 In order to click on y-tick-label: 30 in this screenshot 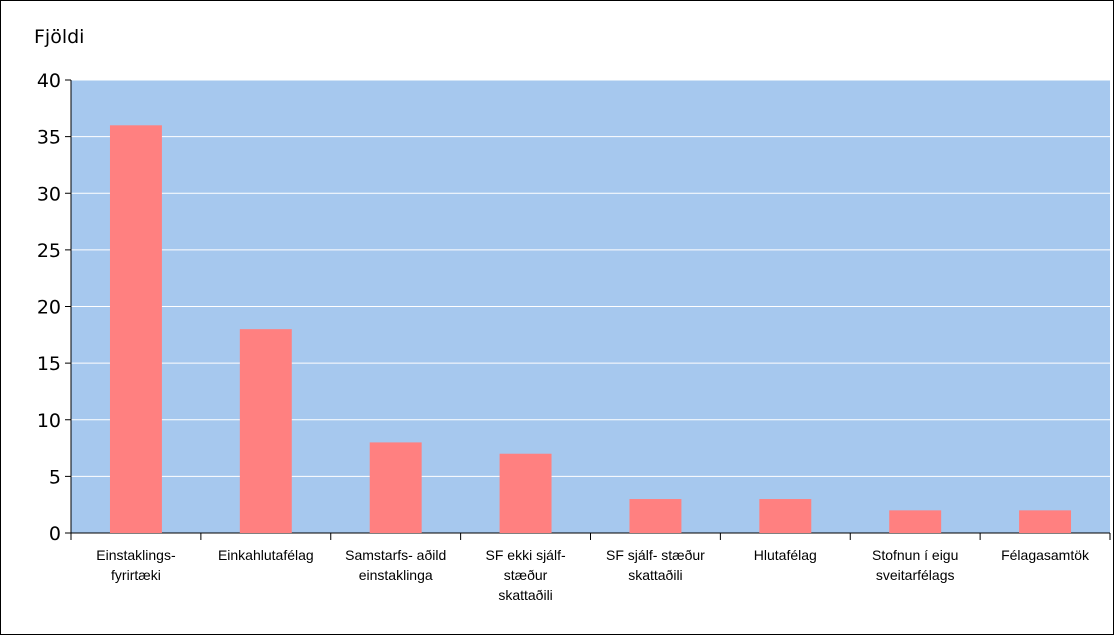, I will do `click(49, 194)`.